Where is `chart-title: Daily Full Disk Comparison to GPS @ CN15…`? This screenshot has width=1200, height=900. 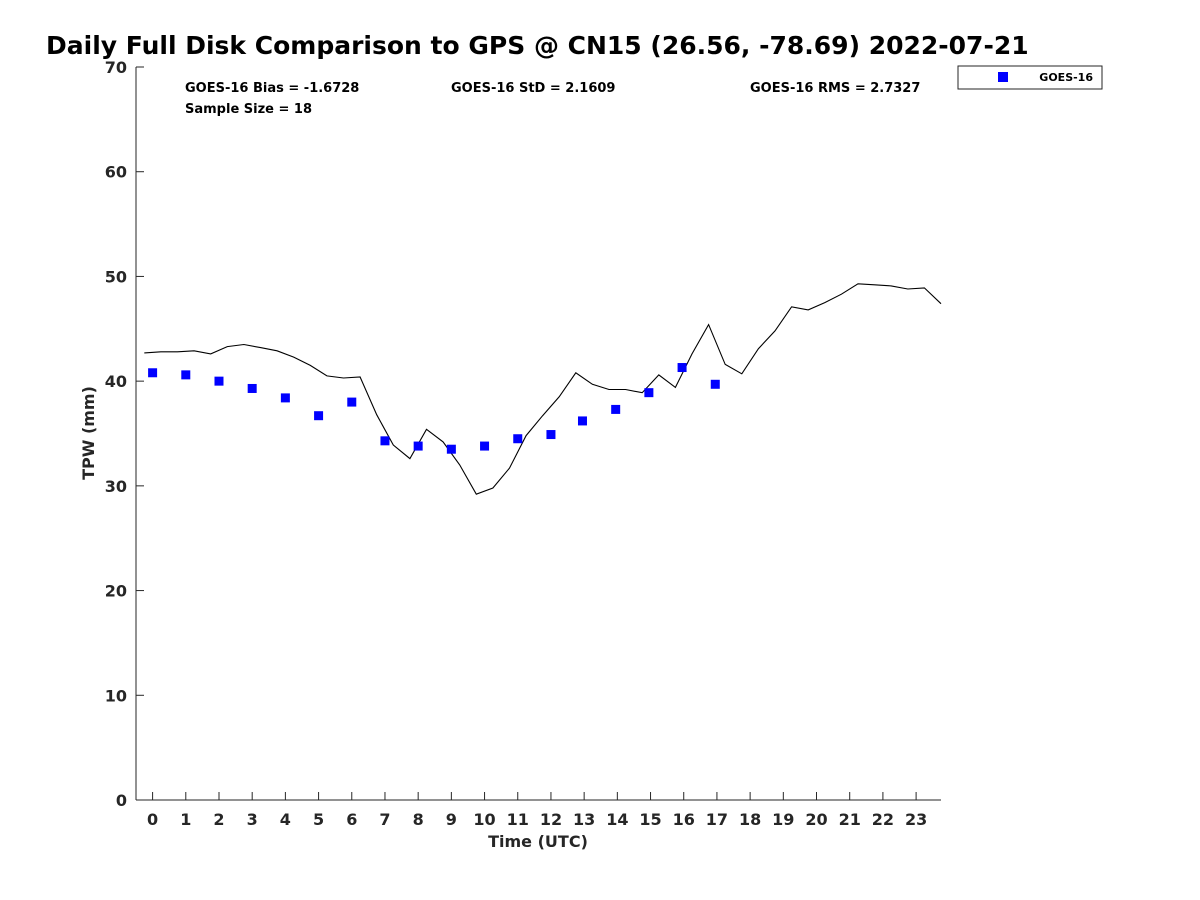 chart-title: Daily Full Disk Comparison to GPS @ CN15… is located at coordinates (537, 45).